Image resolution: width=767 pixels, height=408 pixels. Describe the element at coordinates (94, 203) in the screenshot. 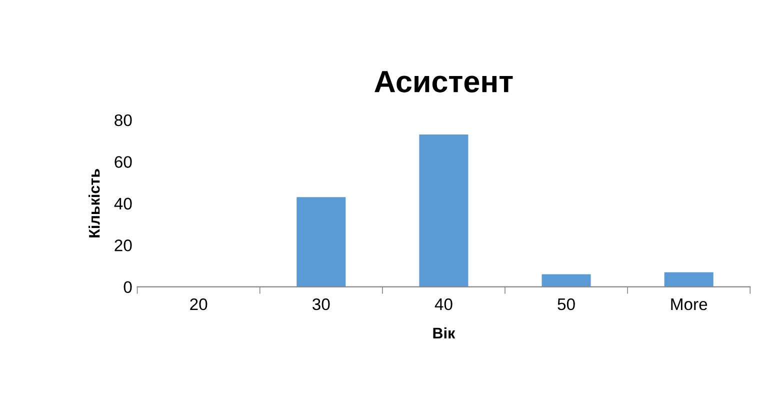

I see `y-axis-title: Кількість` at that location.